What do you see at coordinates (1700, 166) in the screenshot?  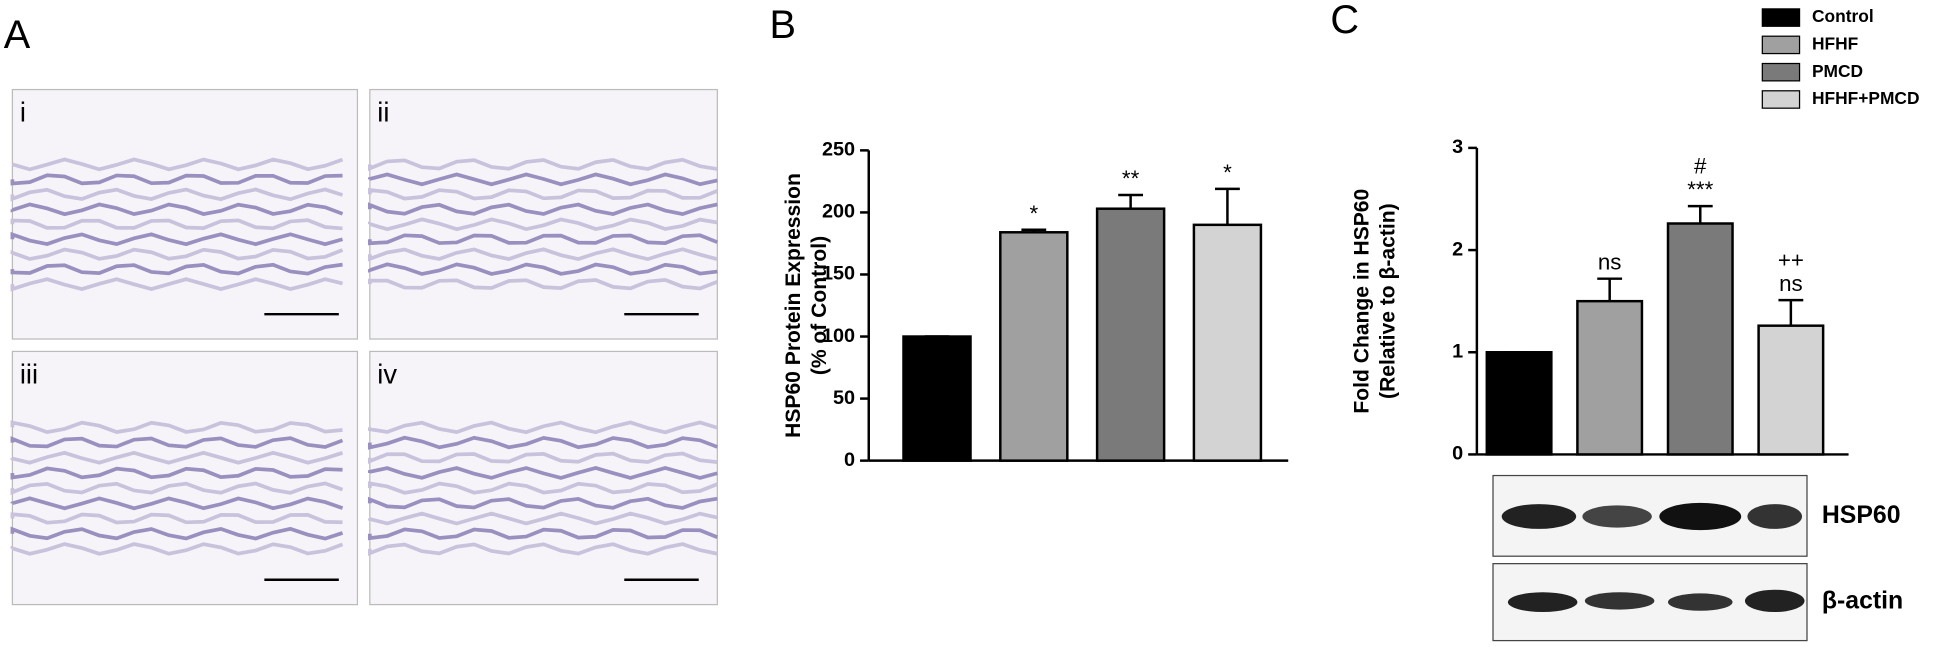 I see `significance-label: #` at bounding box center [1700, 166].